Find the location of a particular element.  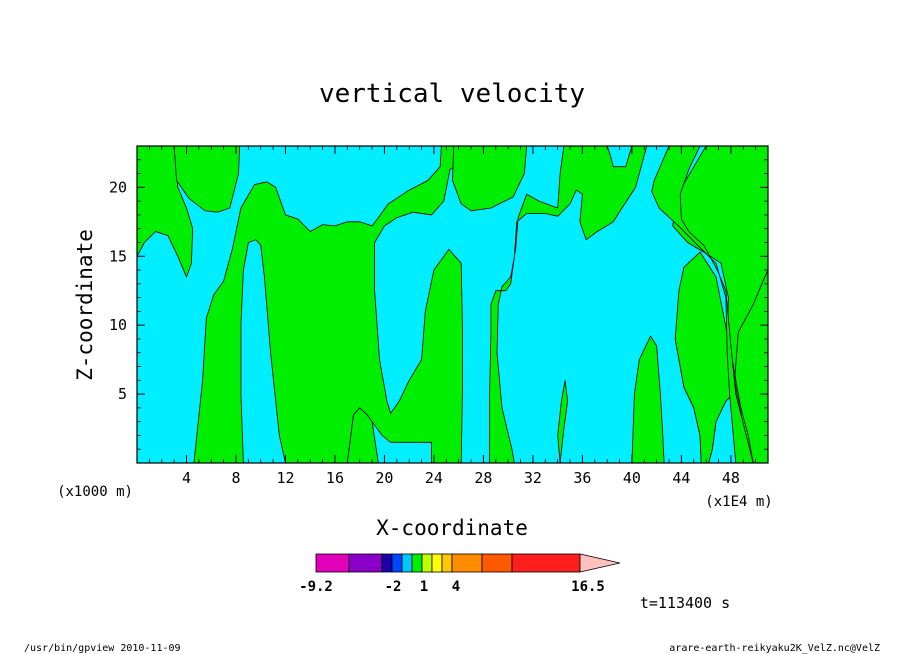

colorbar-ticks: -9.2 -2 1 4 16.5 is located at coordinates (452, 587).